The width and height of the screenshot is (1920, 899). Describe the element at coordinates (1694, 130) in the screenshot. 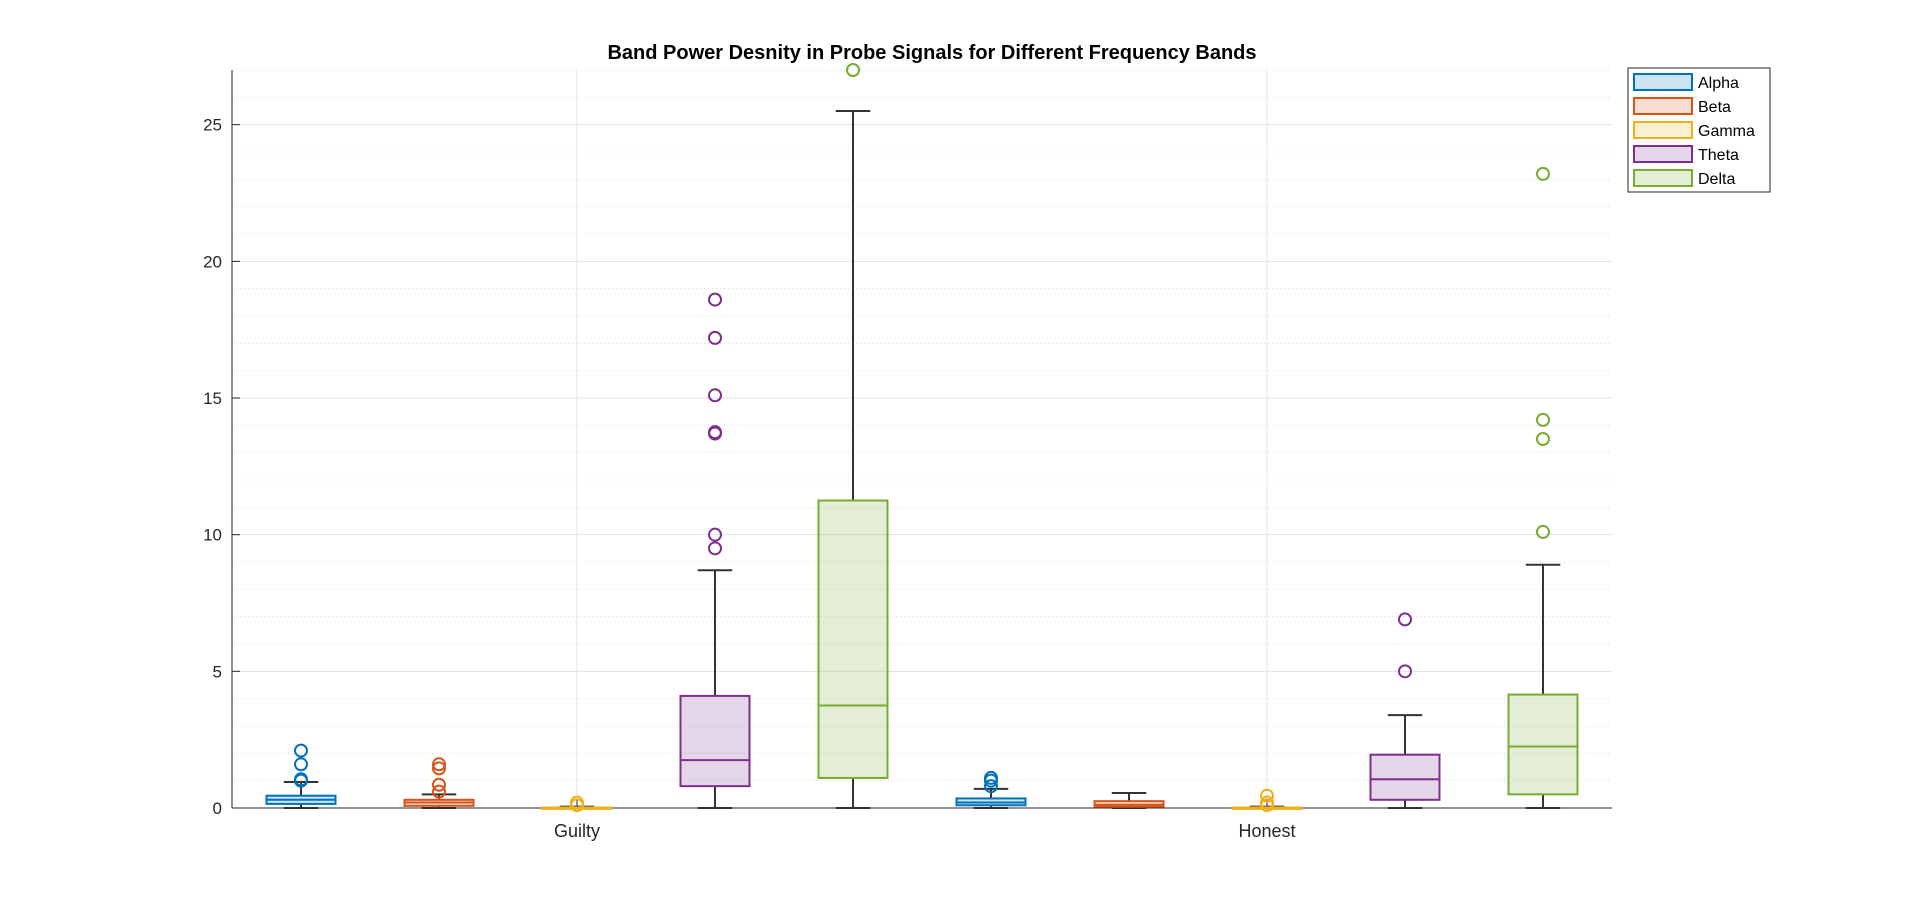

I see `legend-item-gamma: Gamma` at that location.